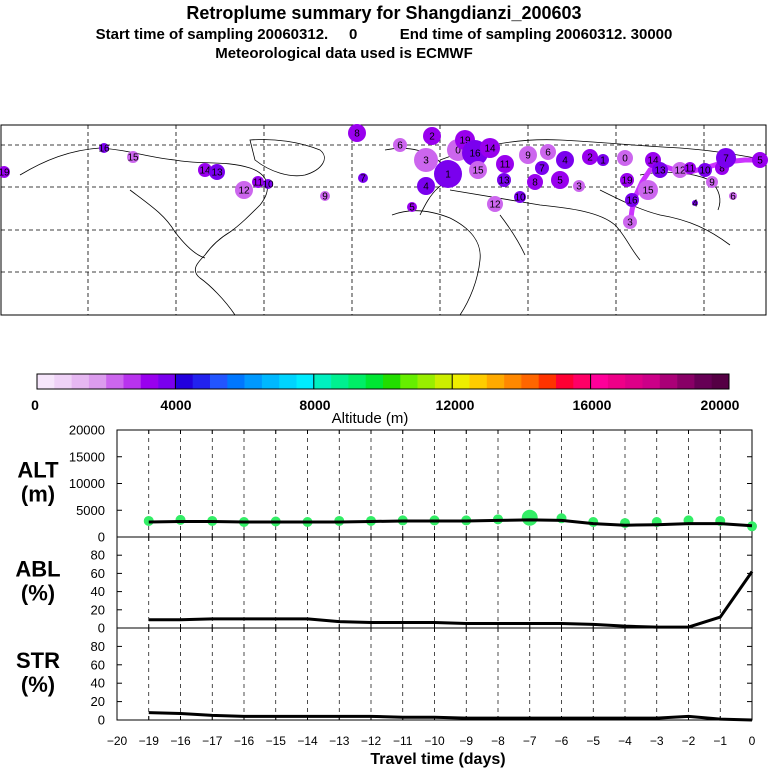 The width and height of the screenshot is (768, 768). I want to click on end-time-text: End time of sampling 20060312. 30000, so click(536, 34).